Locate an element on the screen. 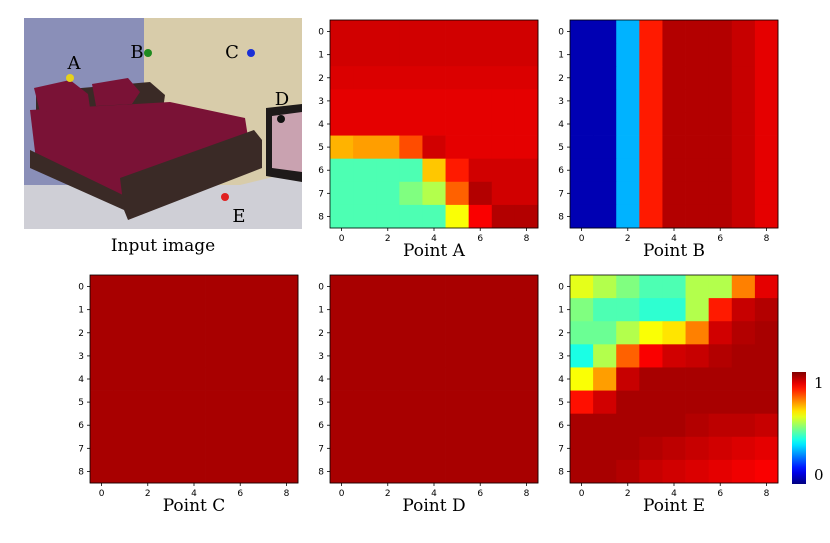  input-image-caption: Input image is located at coordinates (163, 246).